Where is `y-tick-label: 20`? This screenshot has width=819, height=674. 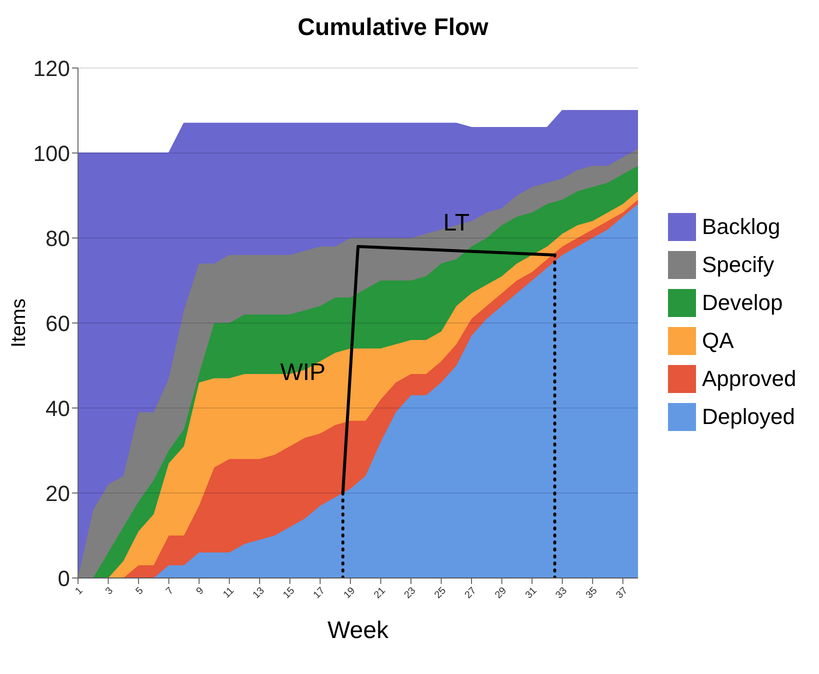 y-tick-label: 20 is located at coordinates (58, 493).